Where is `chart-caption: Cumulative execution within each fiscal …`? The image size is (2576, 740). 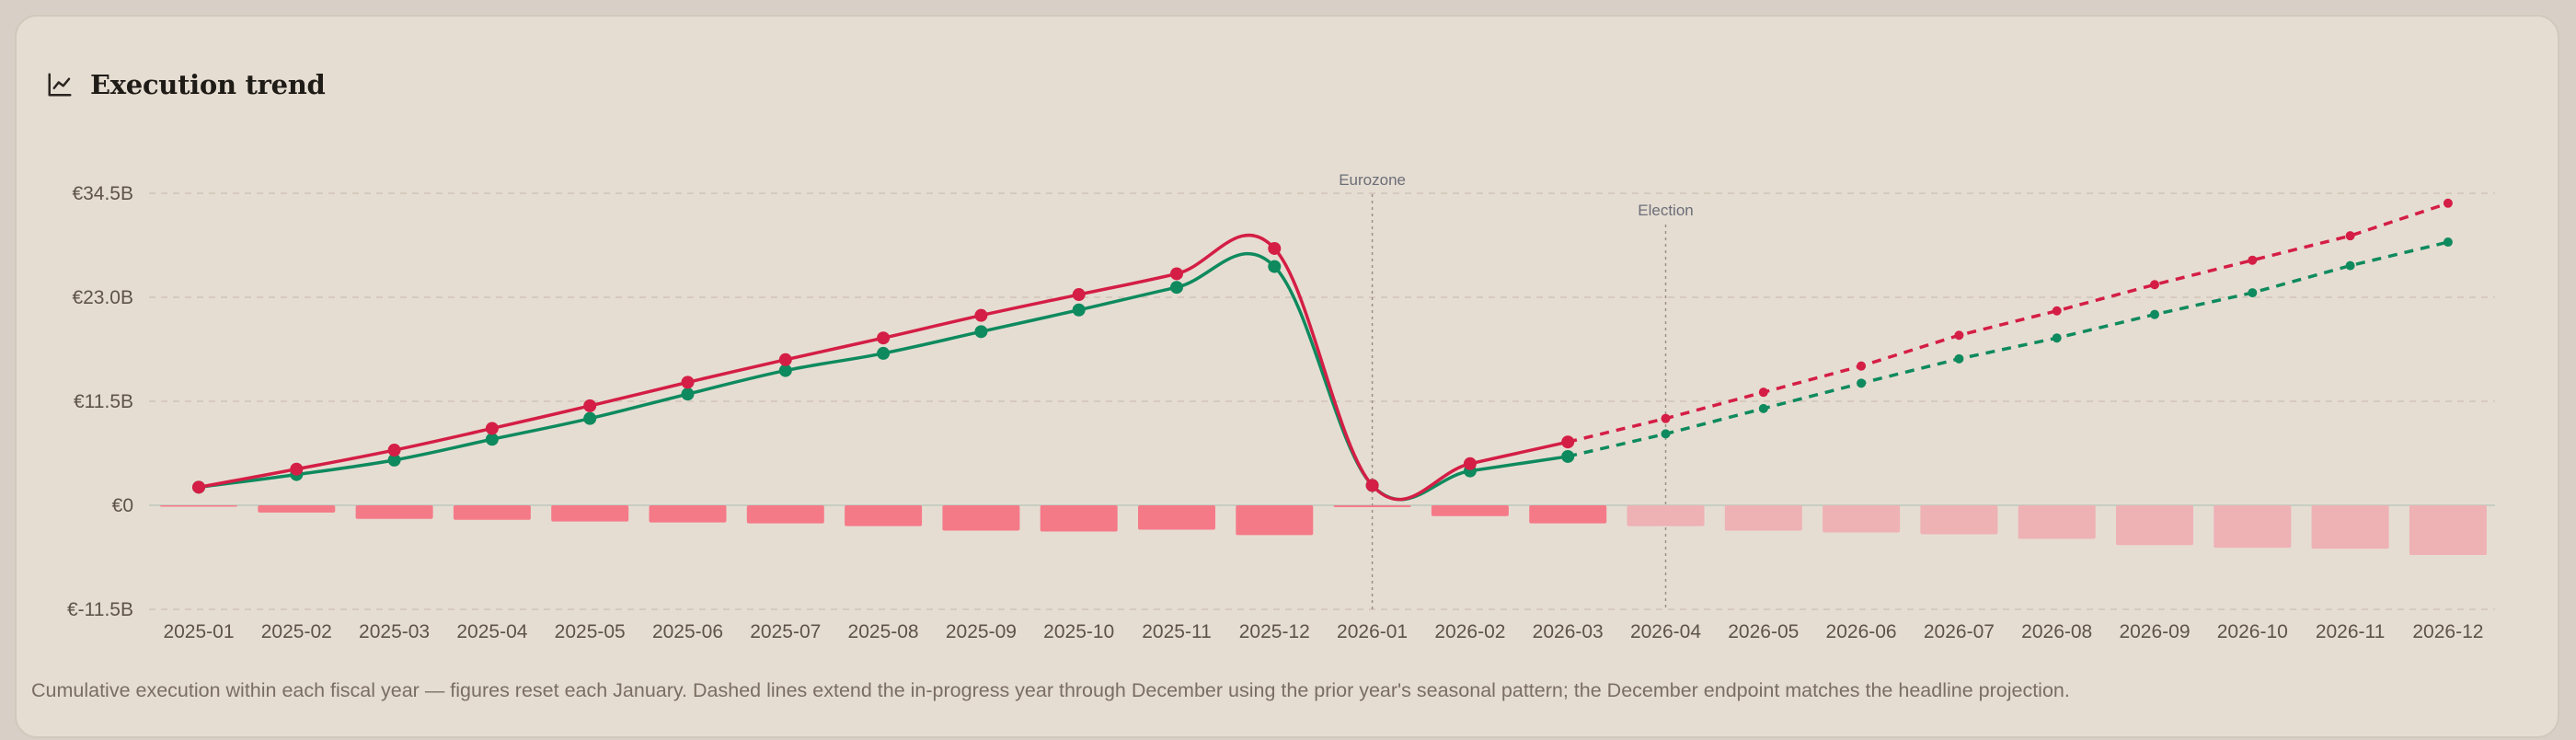 chart-caption: Cumulative execution within each fiscal … is located at coordinates (1050, 690).